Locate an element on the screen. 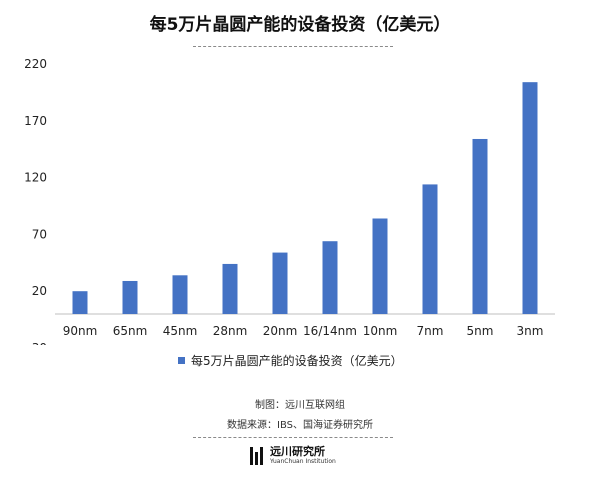  legend-label: 每5万片晶圆产能的设备投资（亿美元） is located at coordinates (297, 361).